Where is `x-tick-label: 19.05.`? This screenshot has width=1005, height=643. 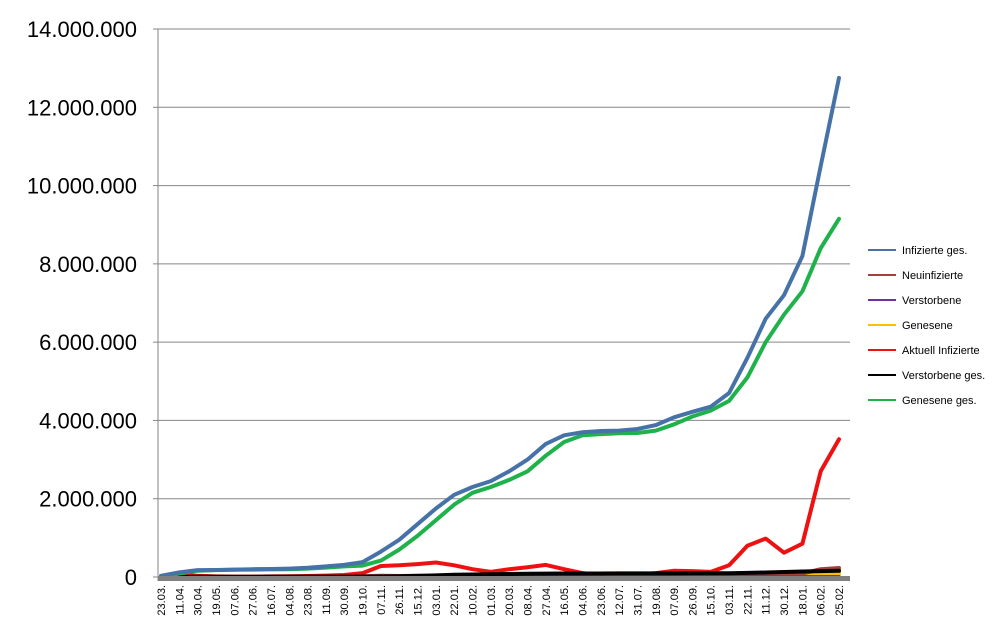 x-tick-label: 19.05. is located at coordinates (217, 600).